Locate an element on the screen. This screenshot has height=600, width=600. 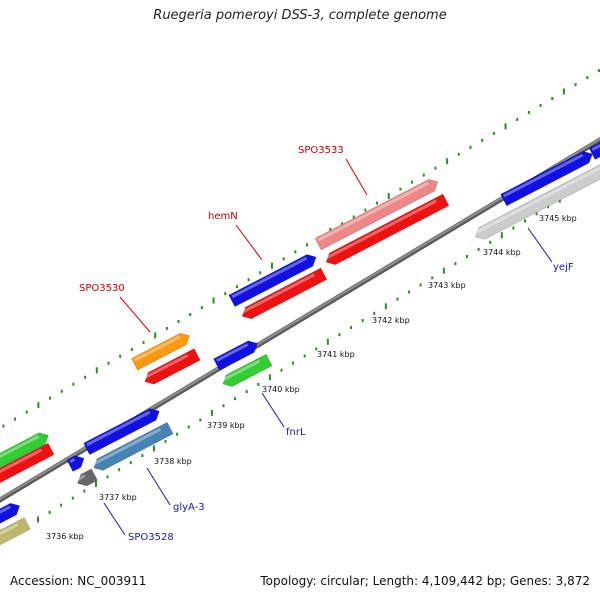
gene-forward-bottom-left-shine is located at coordinates (5, 513).